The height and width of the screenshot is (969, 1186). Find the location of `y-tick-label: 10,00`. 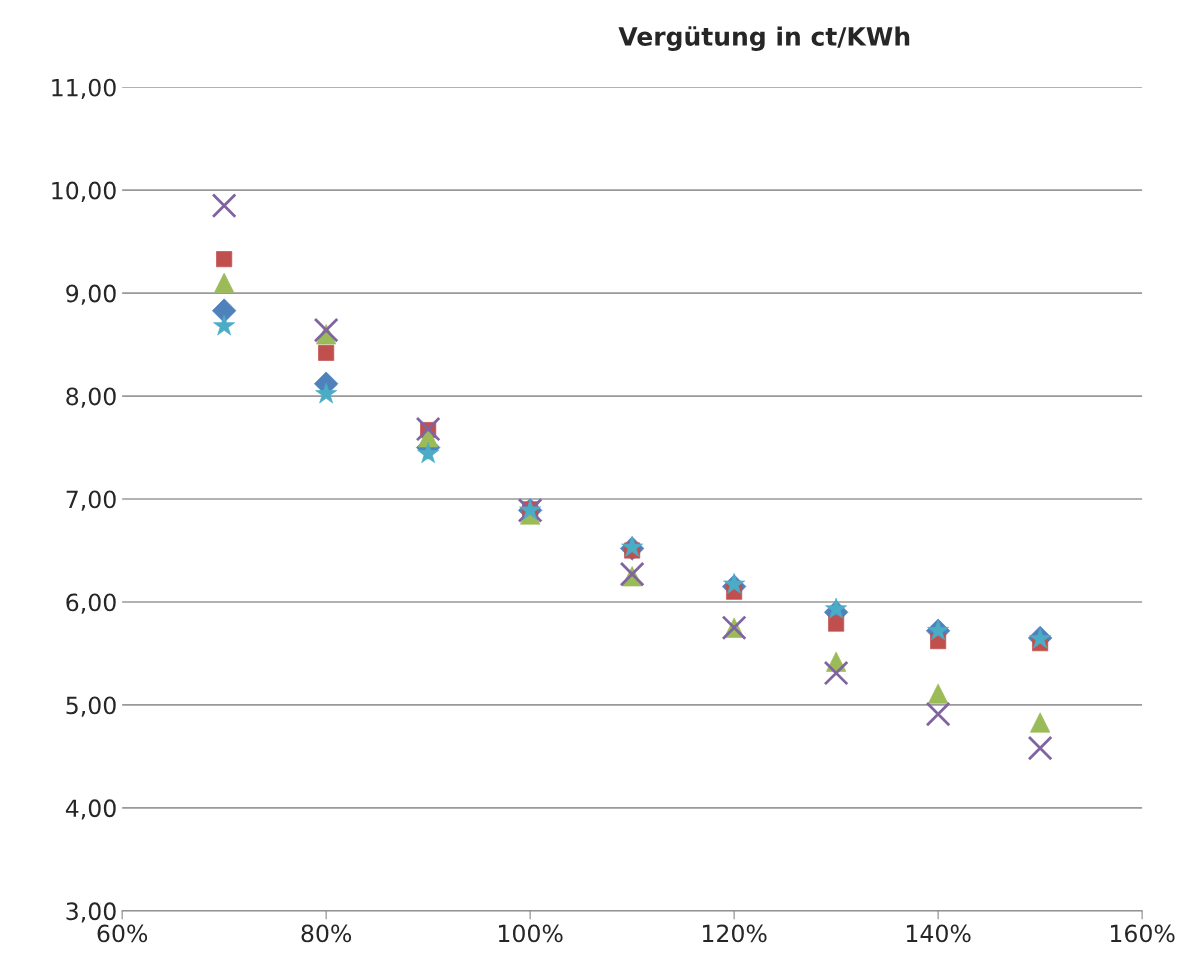

y-tick-label: 10,00 is located at coordinates (84, 191).